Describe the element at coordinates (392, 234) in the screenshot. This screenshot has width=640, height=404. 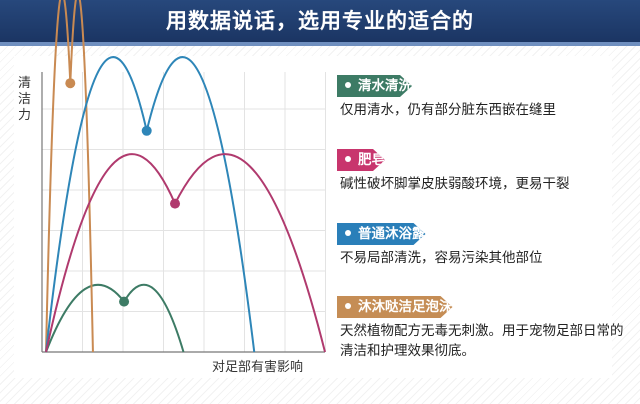
I see `legend-label: 普通沐浴露` at that location.